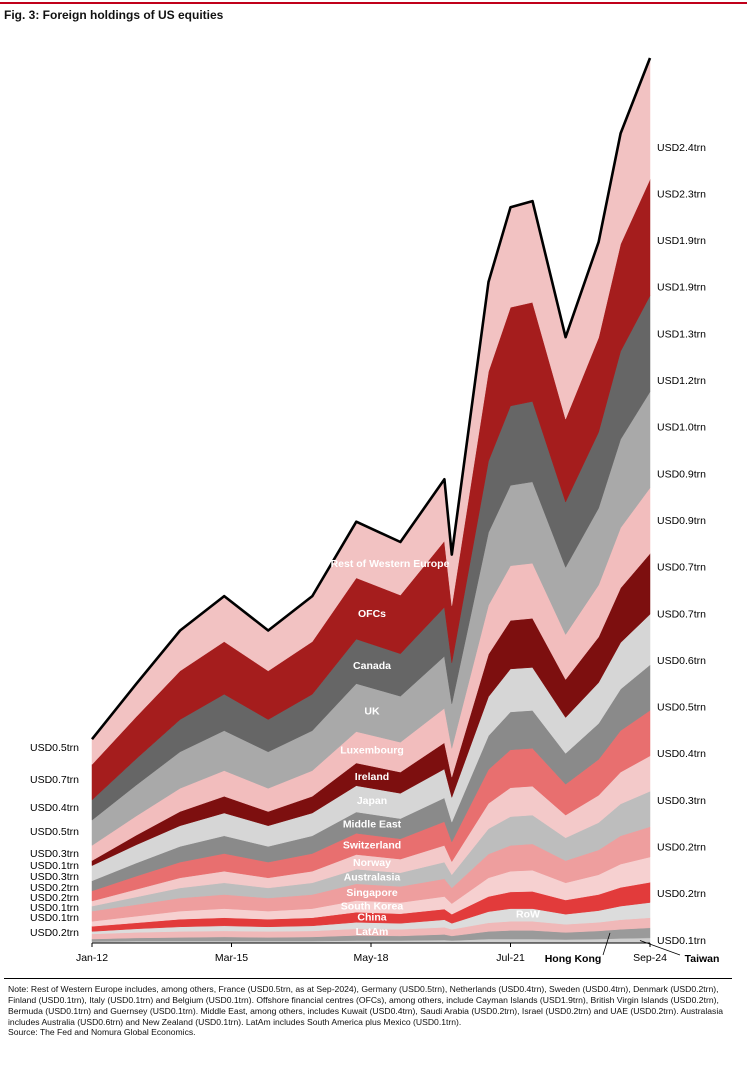  I want to click on x-tick-label: Mar-15, so click(231, 958).